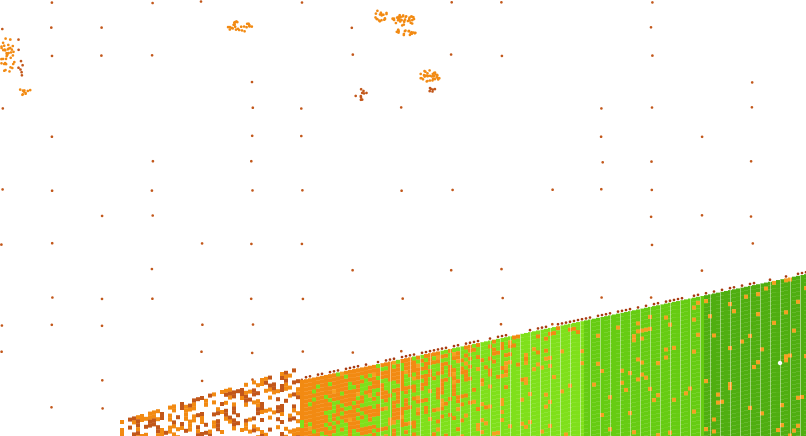 This screenshot has width=806, height=436. I want to click on white-mark, so click(780, 363).